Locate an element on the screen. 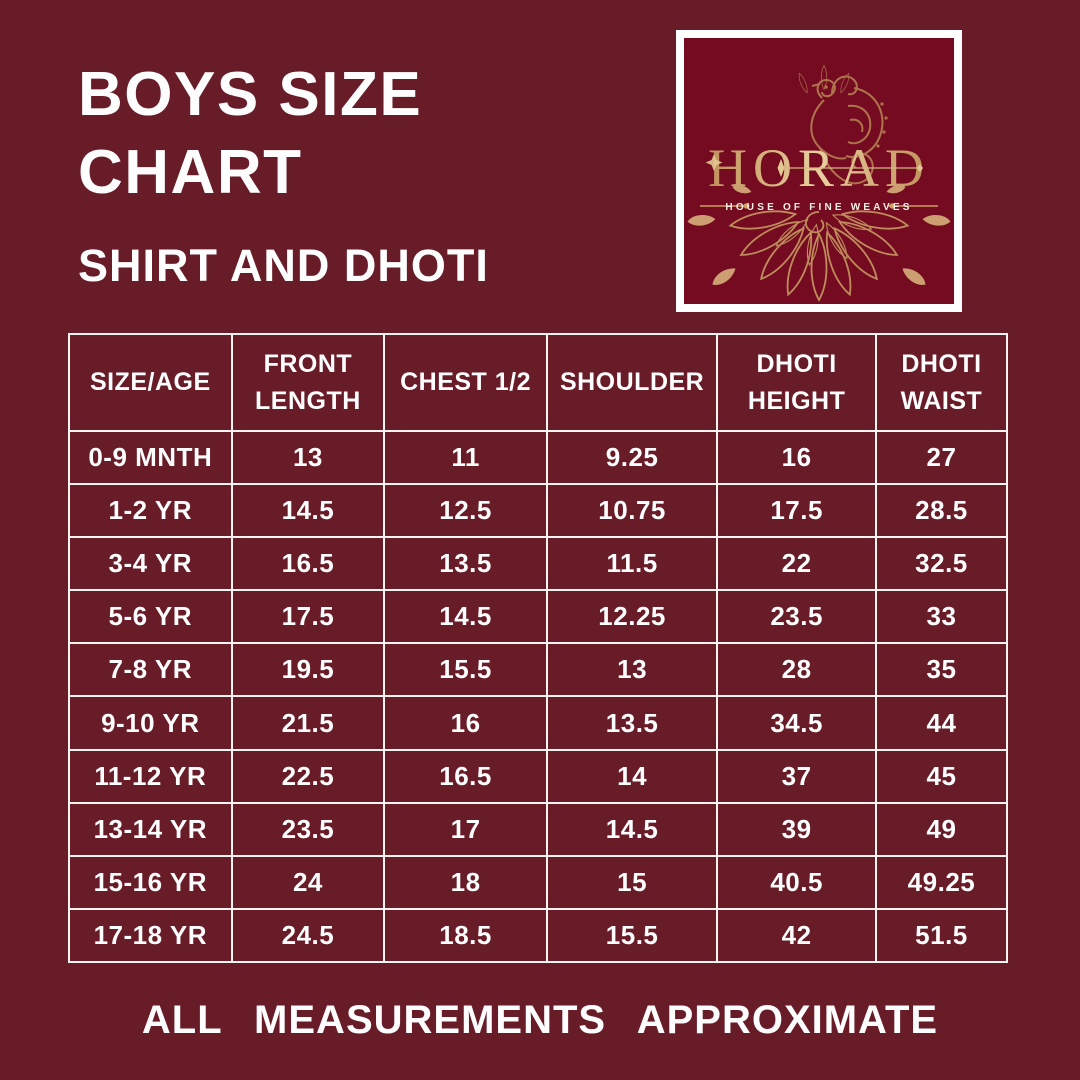  mandala-icon is located at coordinates (819, 243).